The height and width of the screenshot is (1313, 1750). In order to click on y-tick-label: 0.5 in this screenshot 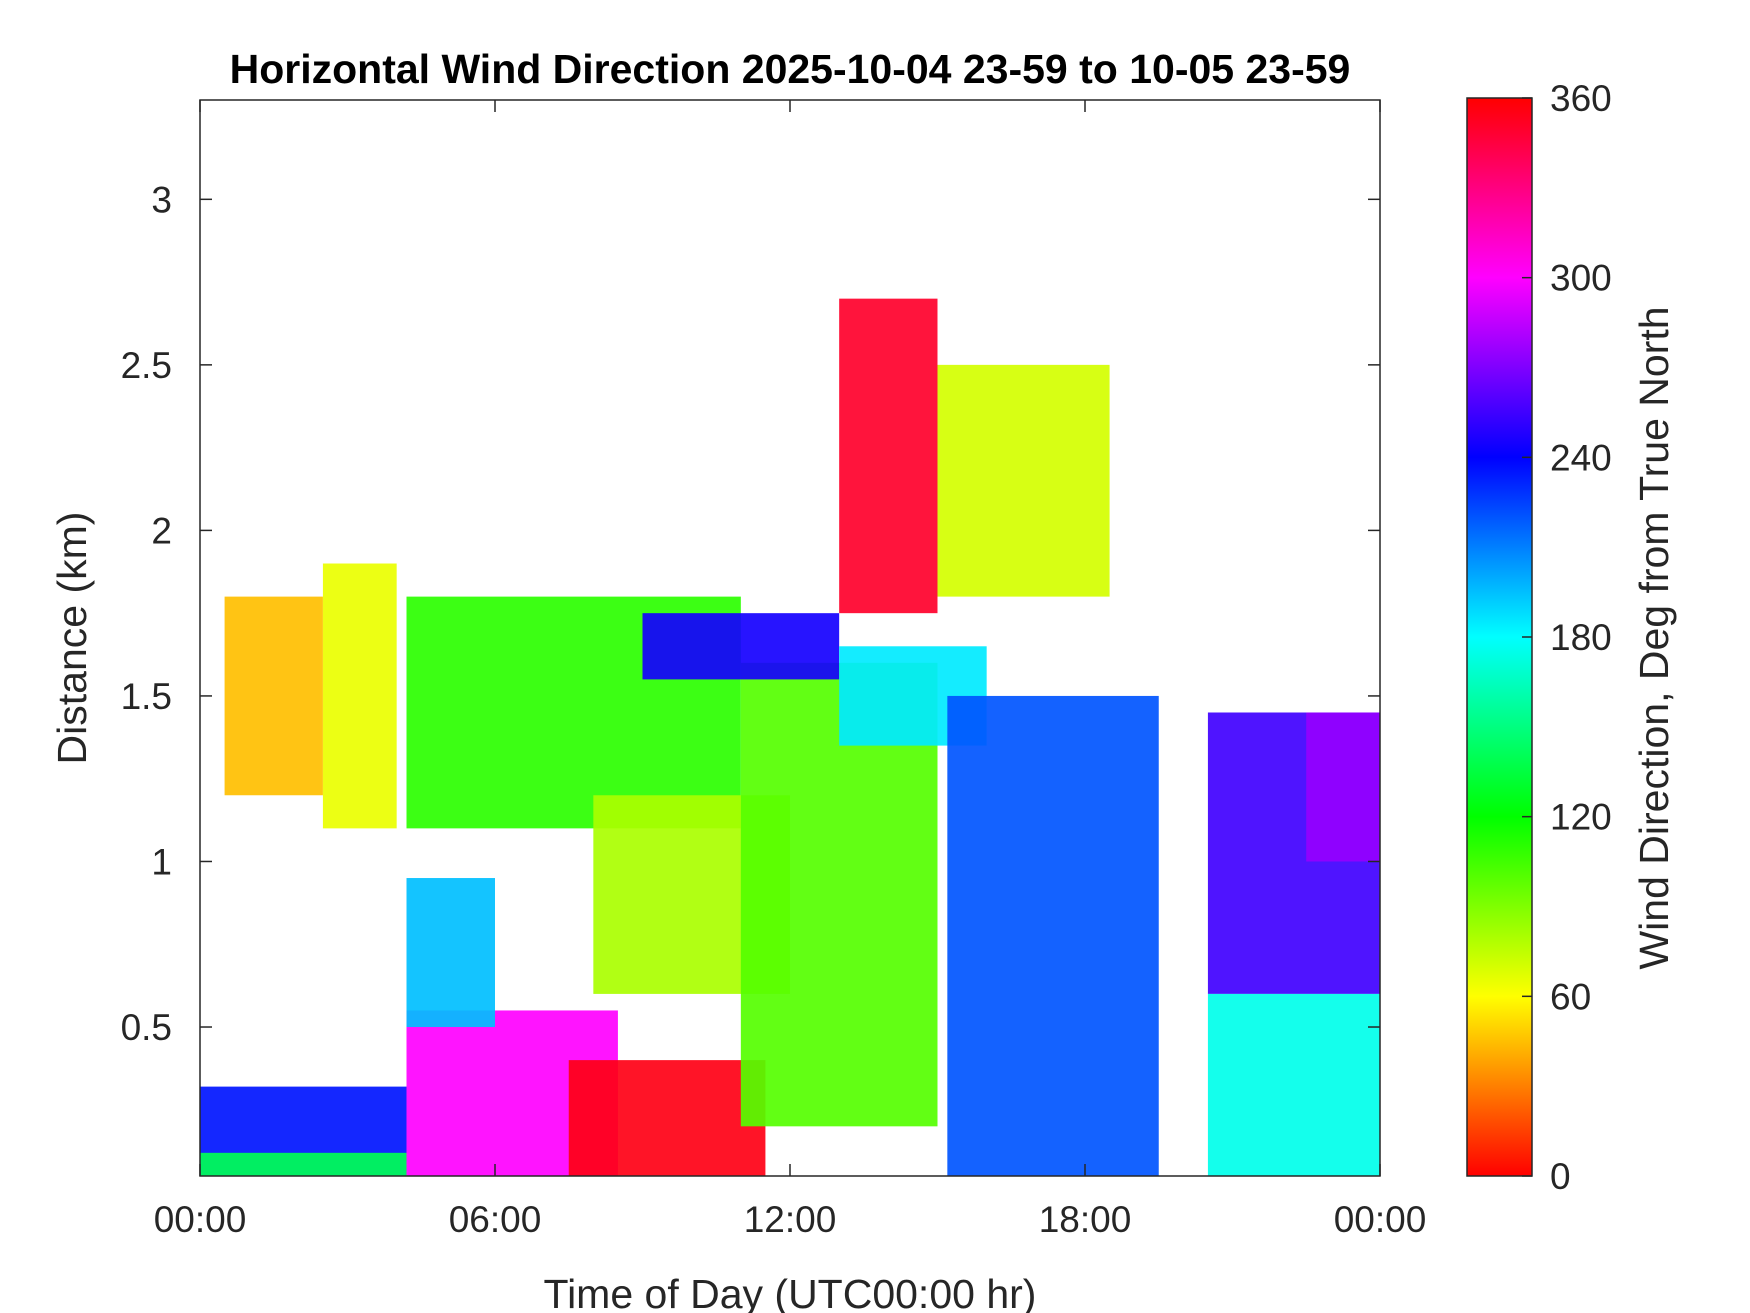, I will do `click(146, 1027)`.